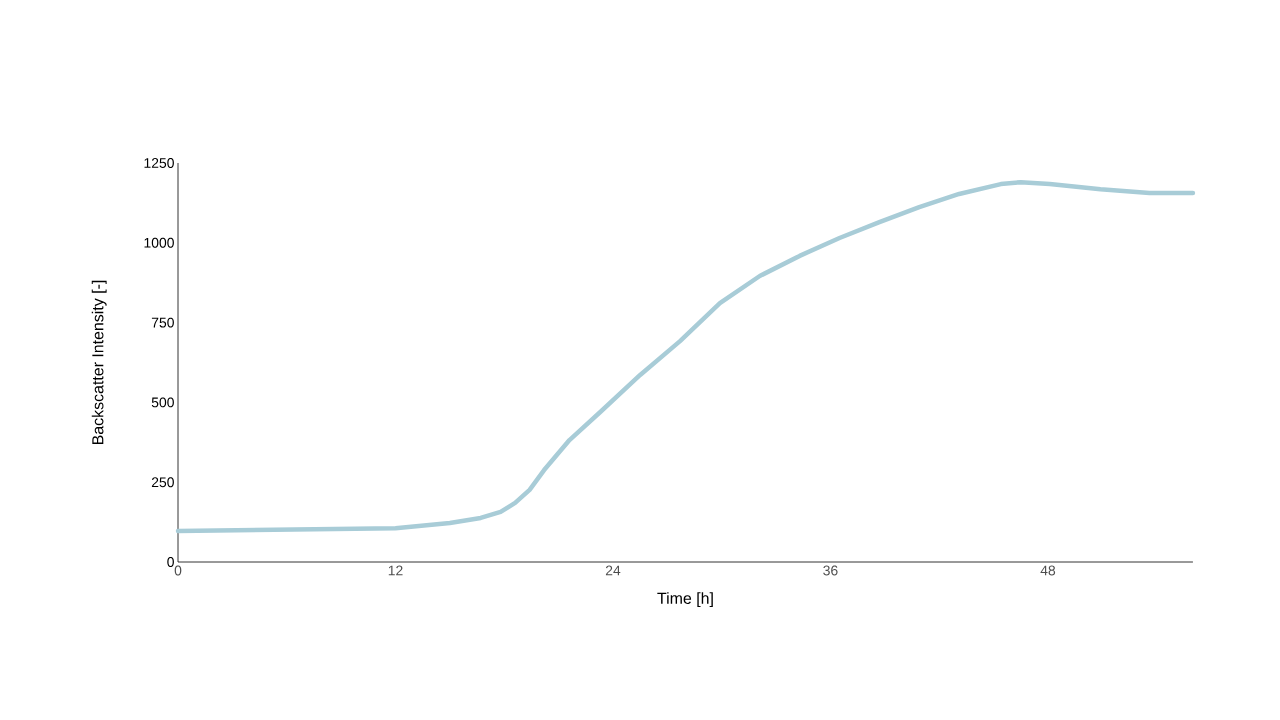  What do you see at coordinates (613, 570) in the screenshot?
I see `x-tick-label: 24` at bounding box center [613, 570].